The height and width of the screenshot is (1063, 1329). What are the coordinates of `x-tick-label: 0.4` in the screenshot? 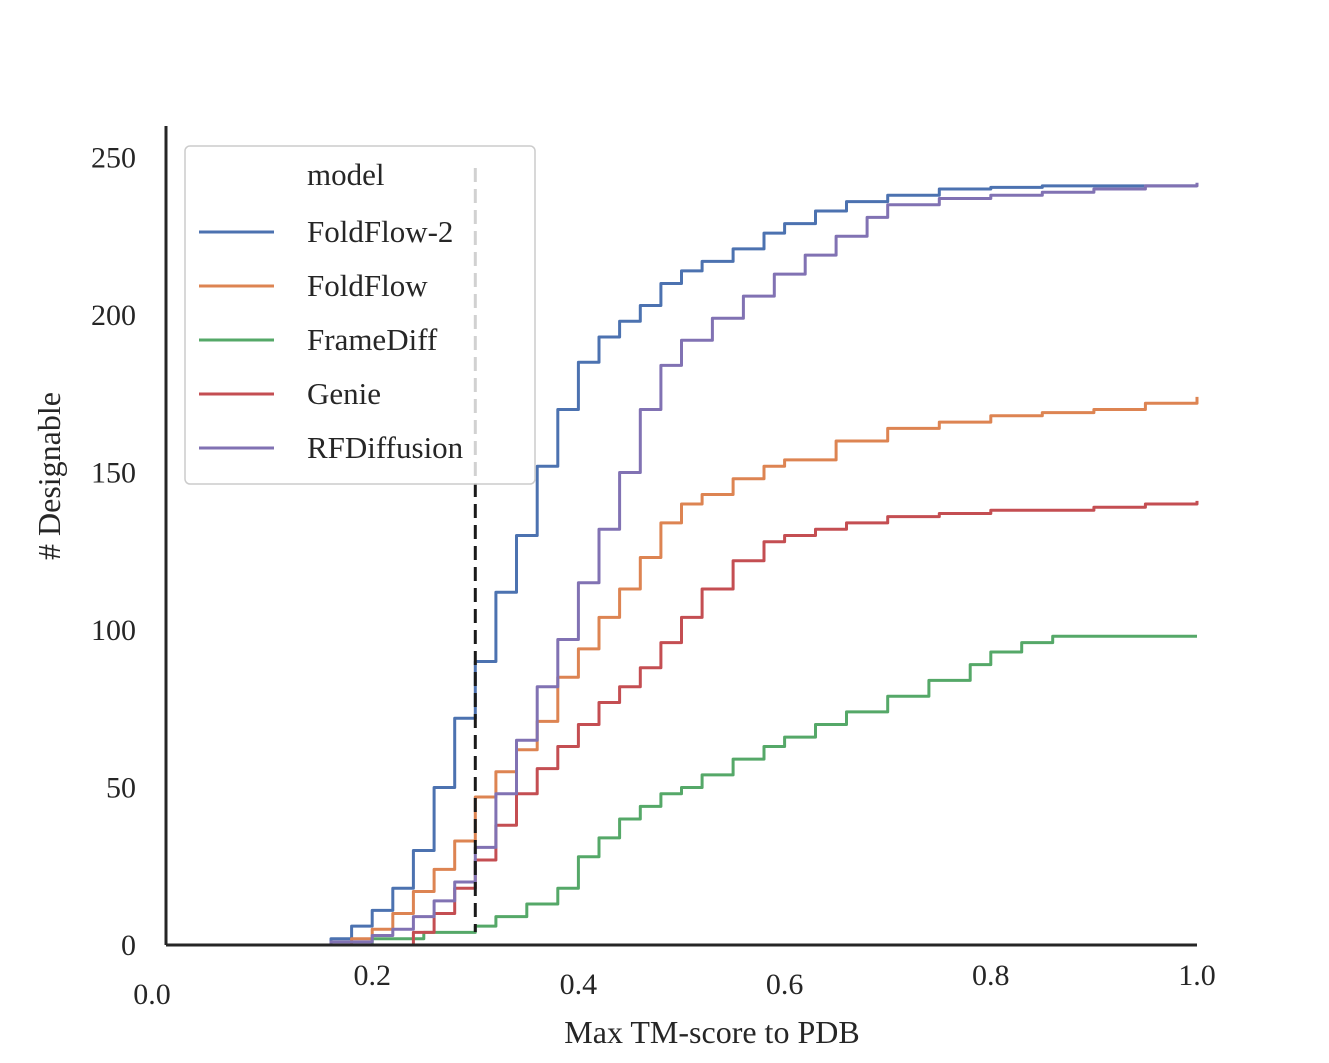 It's located at (579, 984).